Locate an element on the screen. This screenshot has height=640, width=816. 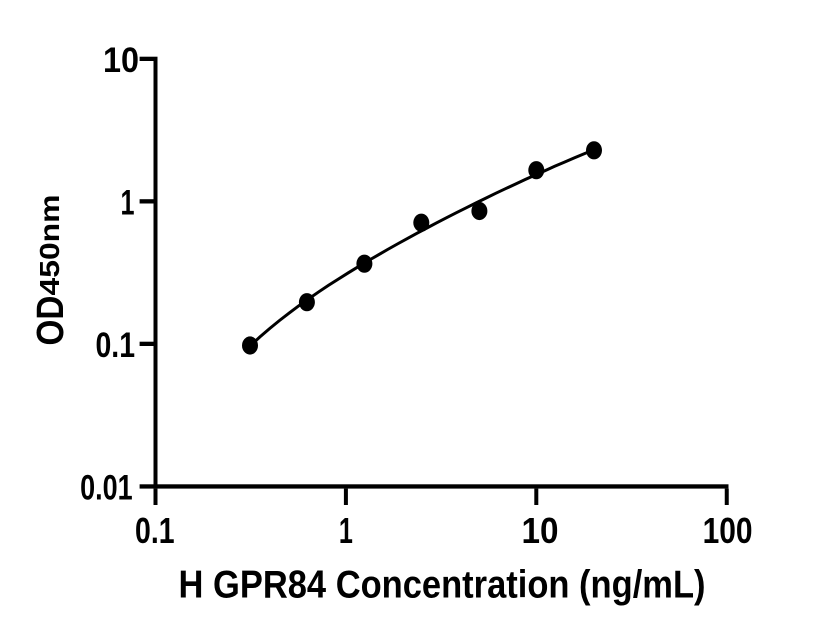
svg-text: 0.01 is located at coordinates (106, 488).